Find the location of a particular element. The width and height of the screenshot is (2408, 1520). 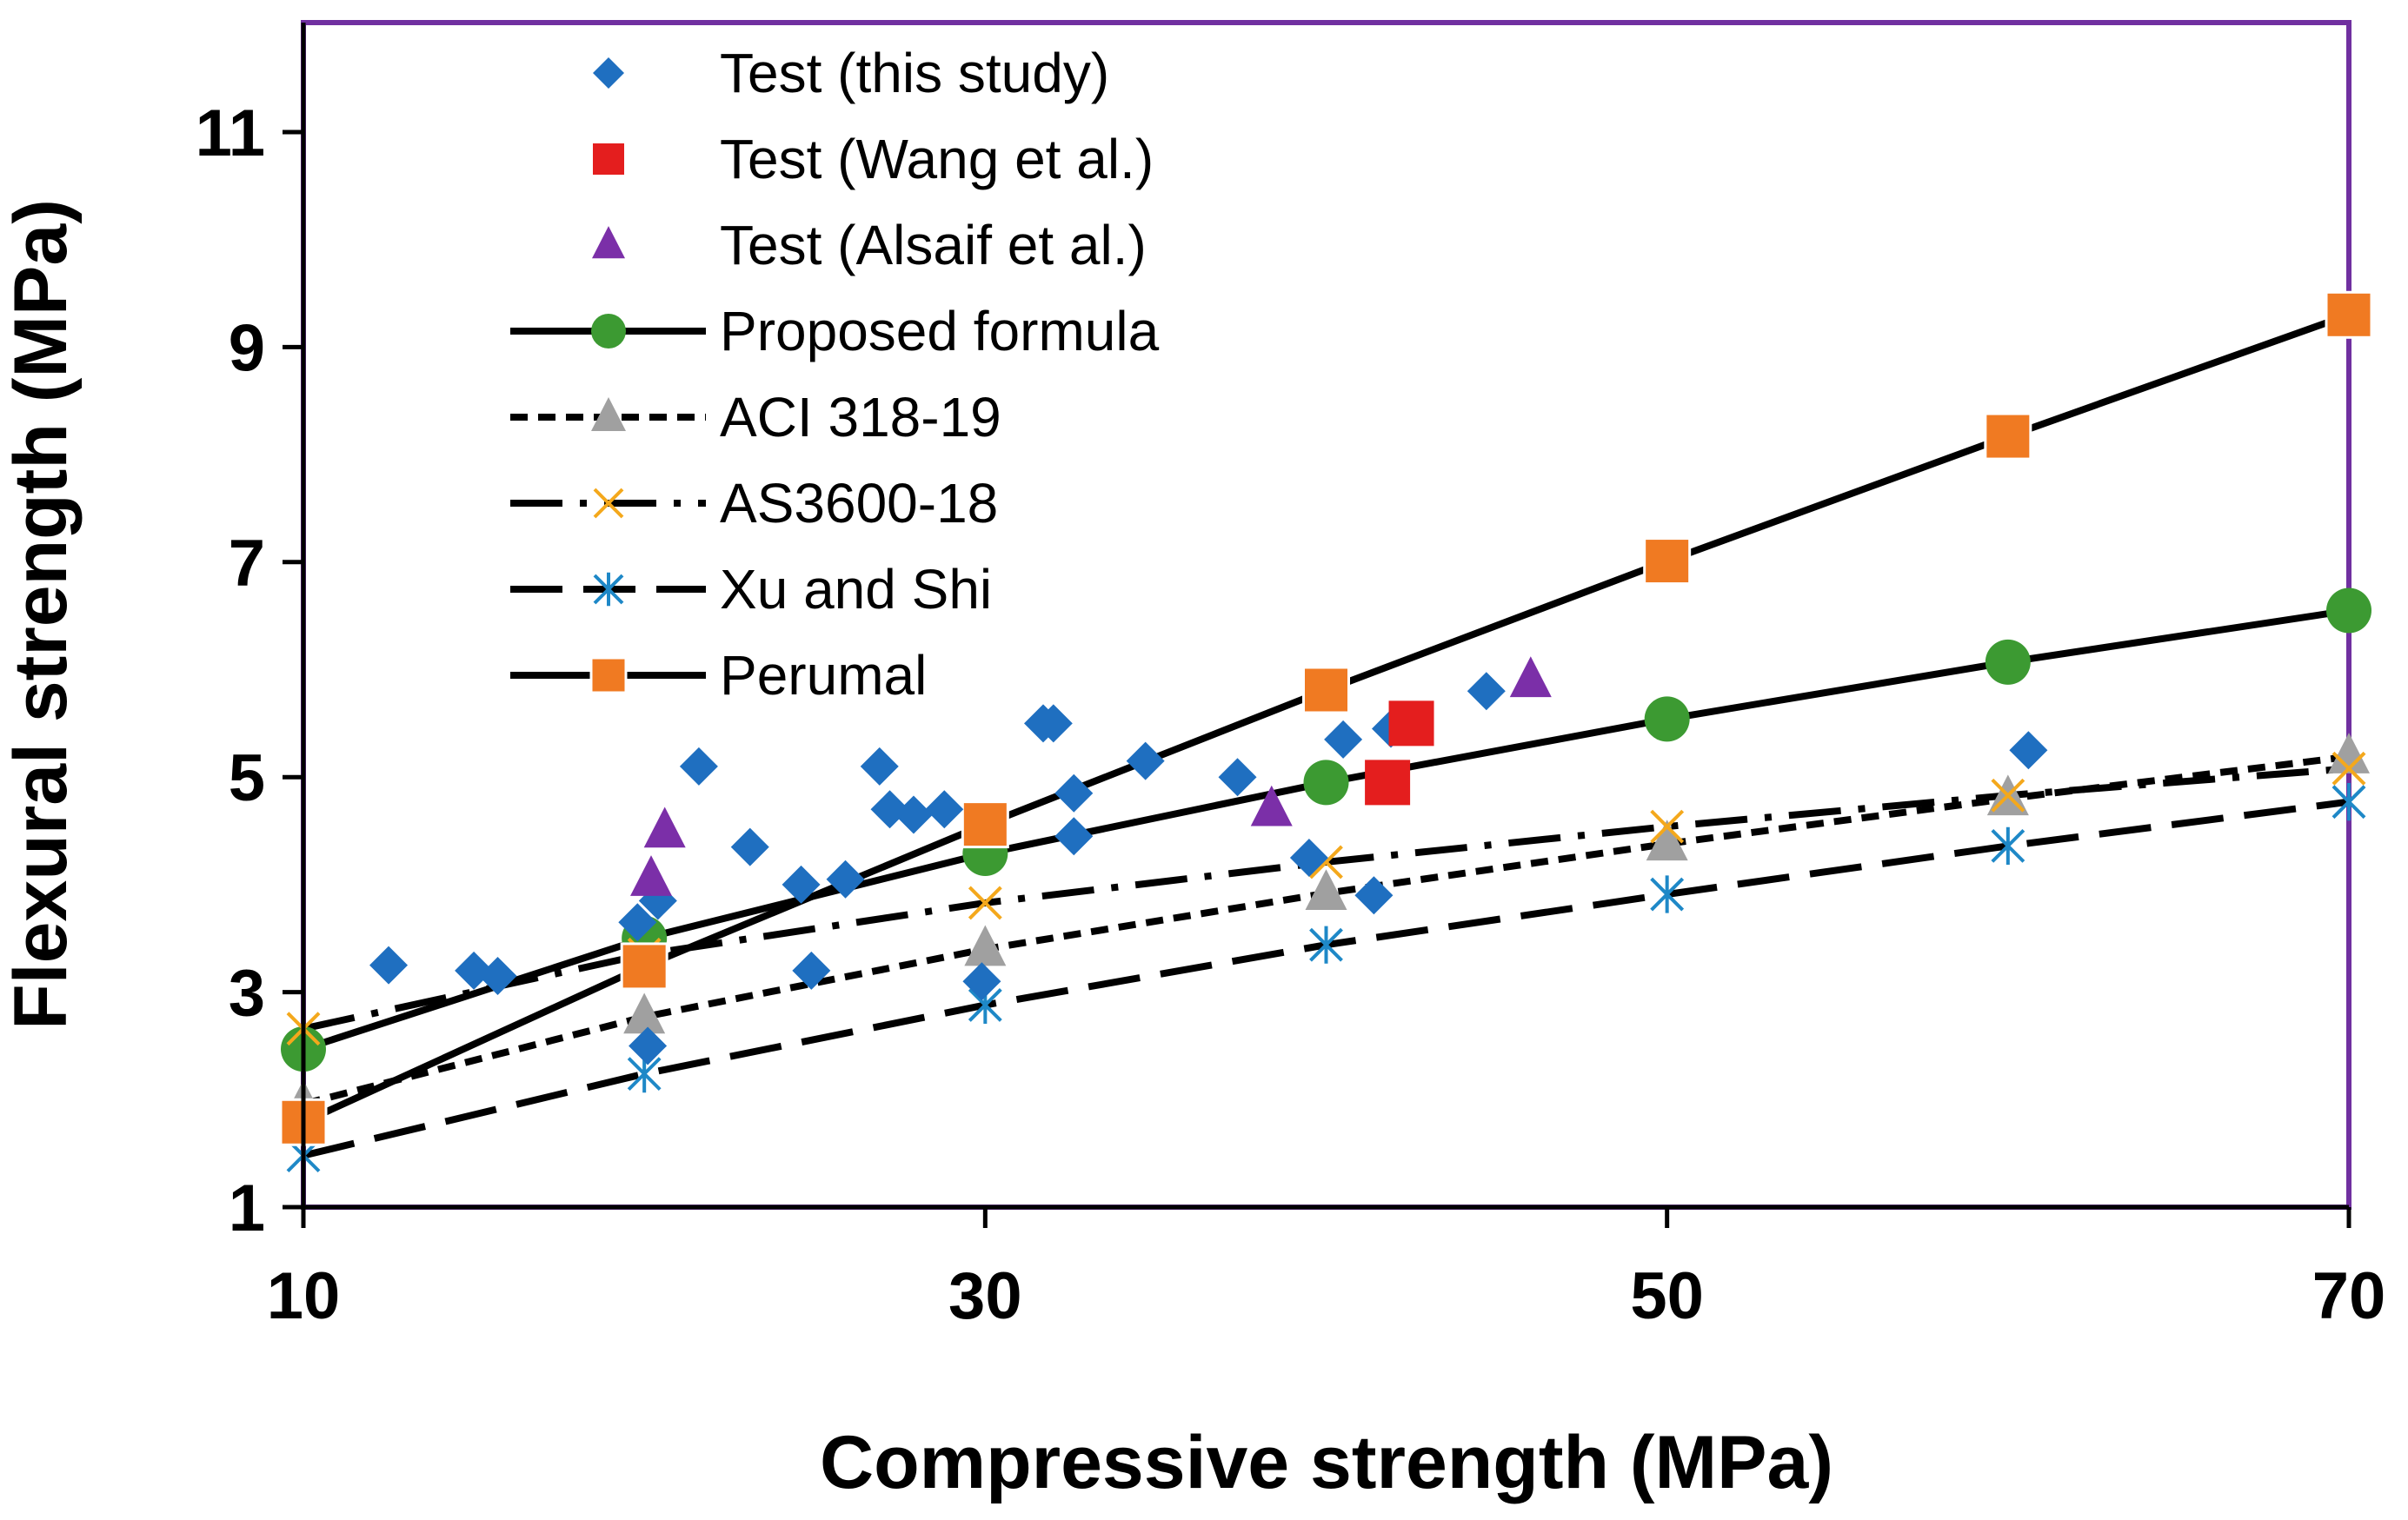

legend-label-xu-and-shi: Xu and Shi is located at coordinates (856, 590).